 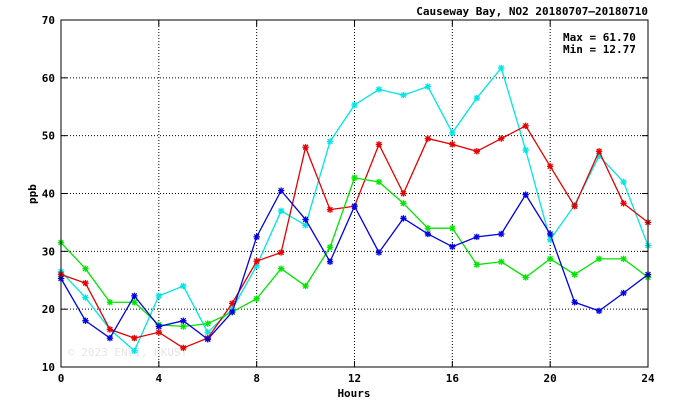 I want to click on x-tick-label: 16, so click(x=453, y=378).